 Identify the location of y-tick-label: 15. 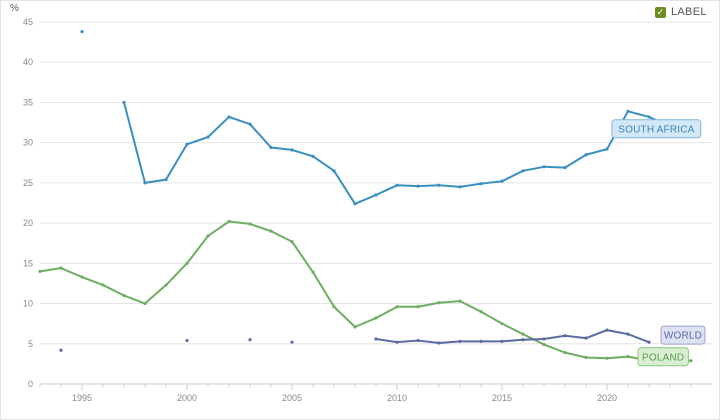
(28, 263).